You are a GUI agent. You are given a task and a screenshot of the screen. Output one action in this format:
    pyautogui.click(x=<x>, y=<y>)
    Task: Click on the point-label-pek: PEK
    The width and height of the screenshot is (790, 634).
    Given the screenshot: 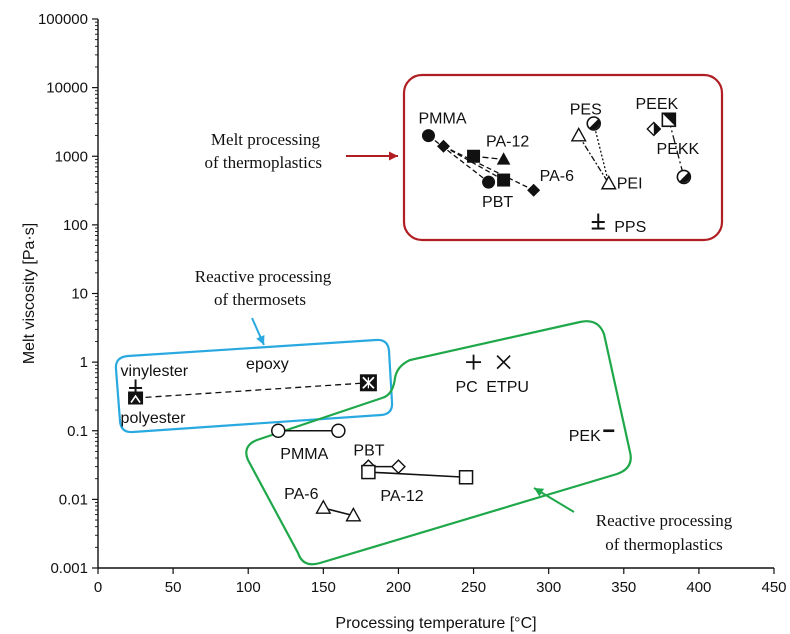 What is the action you would take?
    pyautogui.click(x=585, y=436)
    